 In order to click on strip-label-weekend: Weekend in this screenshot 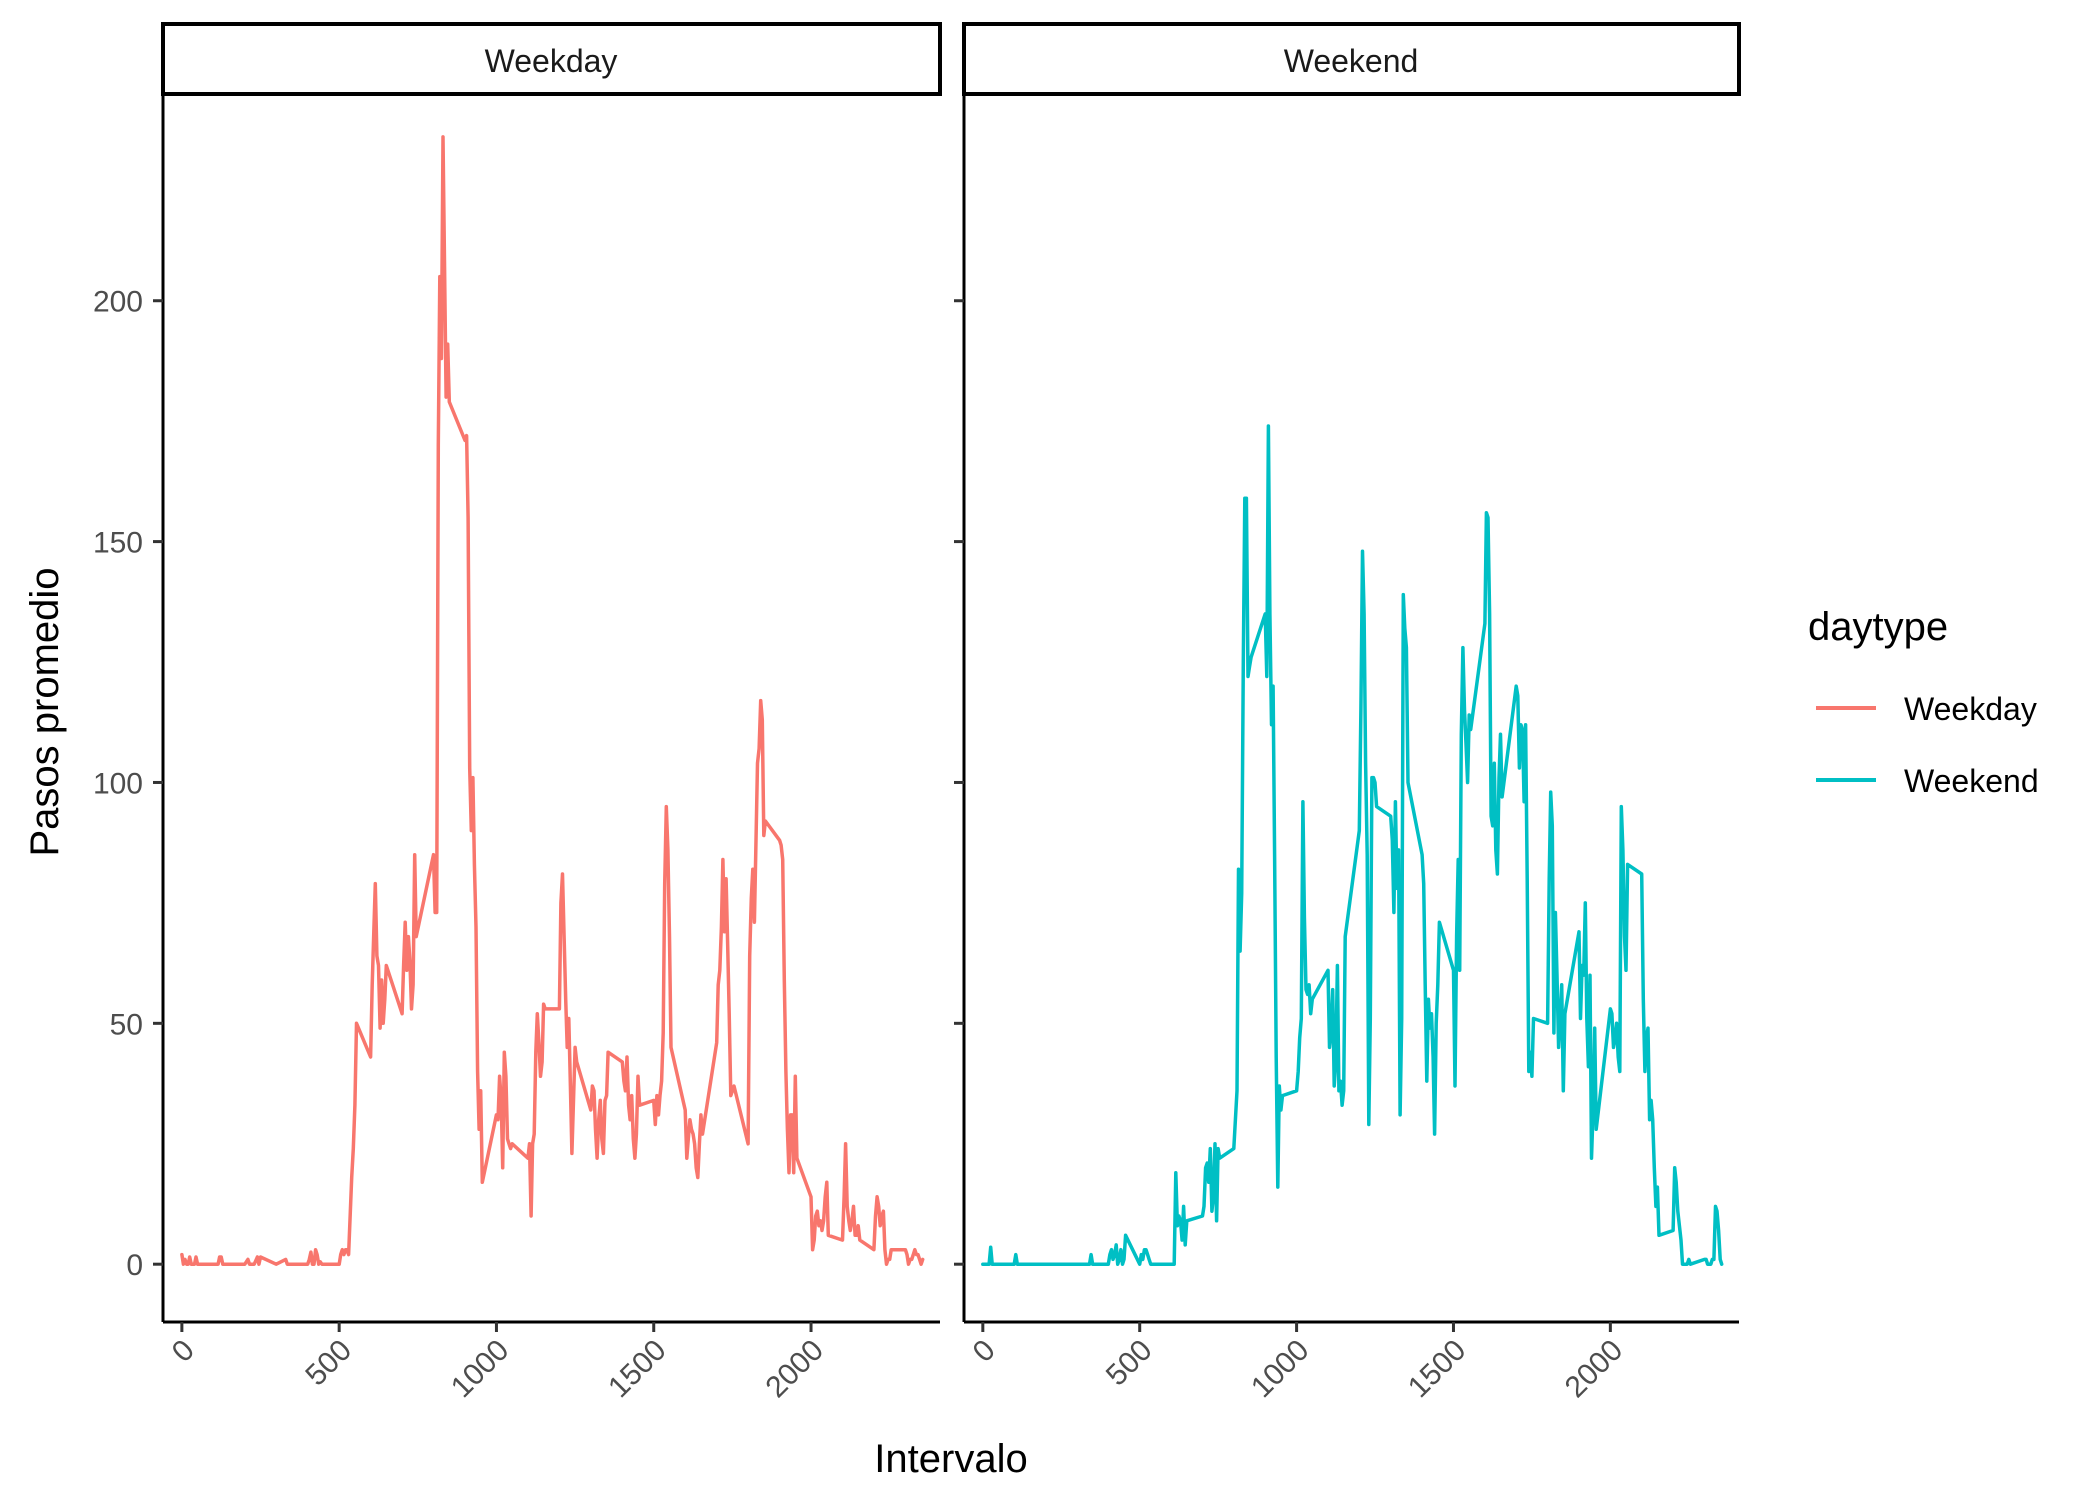, I will do `click(1351, 61)`.